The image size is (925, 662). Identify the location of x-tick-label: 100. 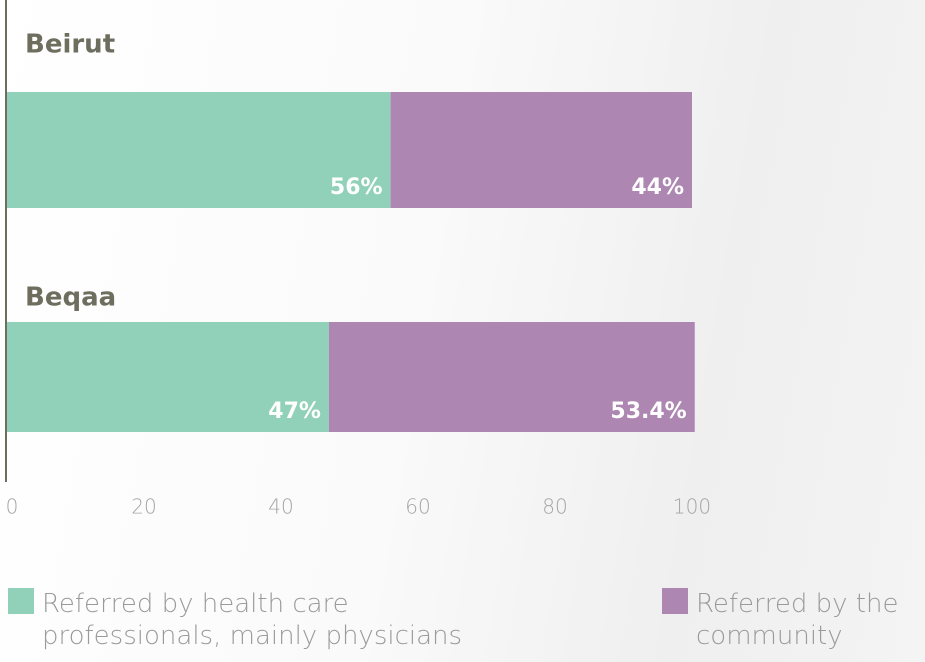
(692, 507).